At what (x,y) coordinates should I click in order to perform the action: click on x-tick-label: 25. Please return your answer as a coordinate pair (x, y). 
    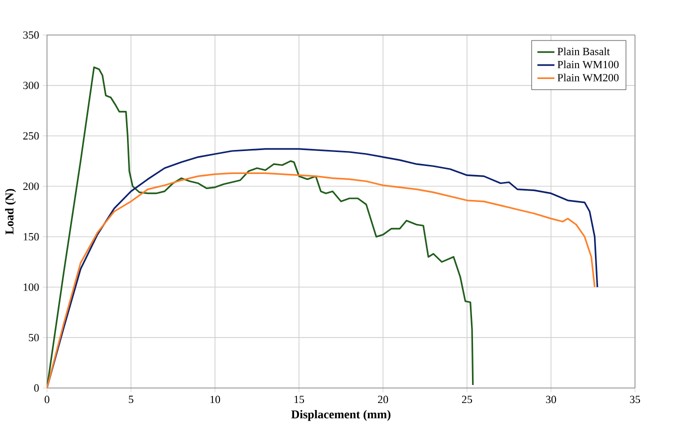
    Looking at the image, I should click on (467, 400).